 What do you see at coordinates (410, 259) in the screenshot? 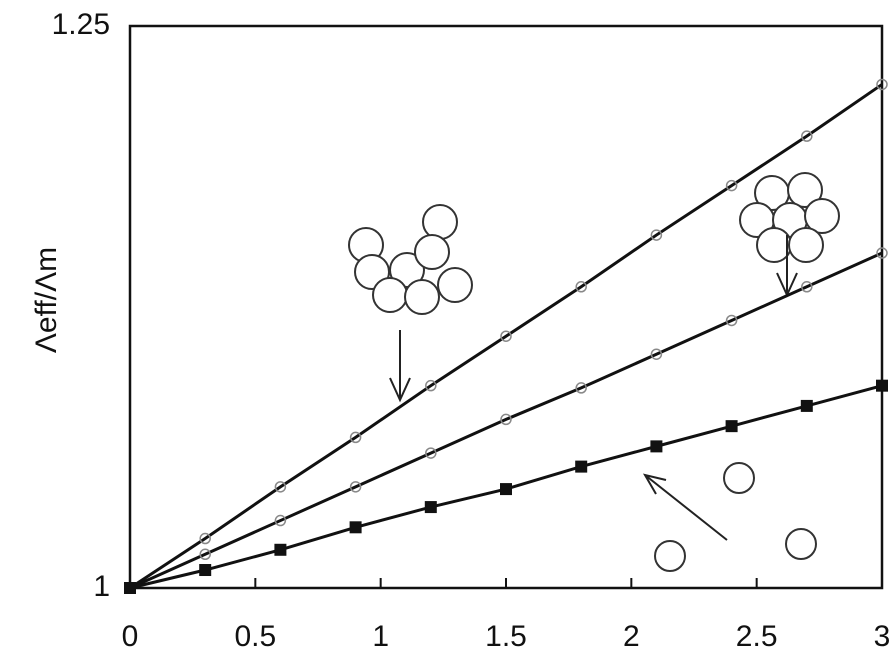
I see `cluster-branched` at bounding box center [410, 259].